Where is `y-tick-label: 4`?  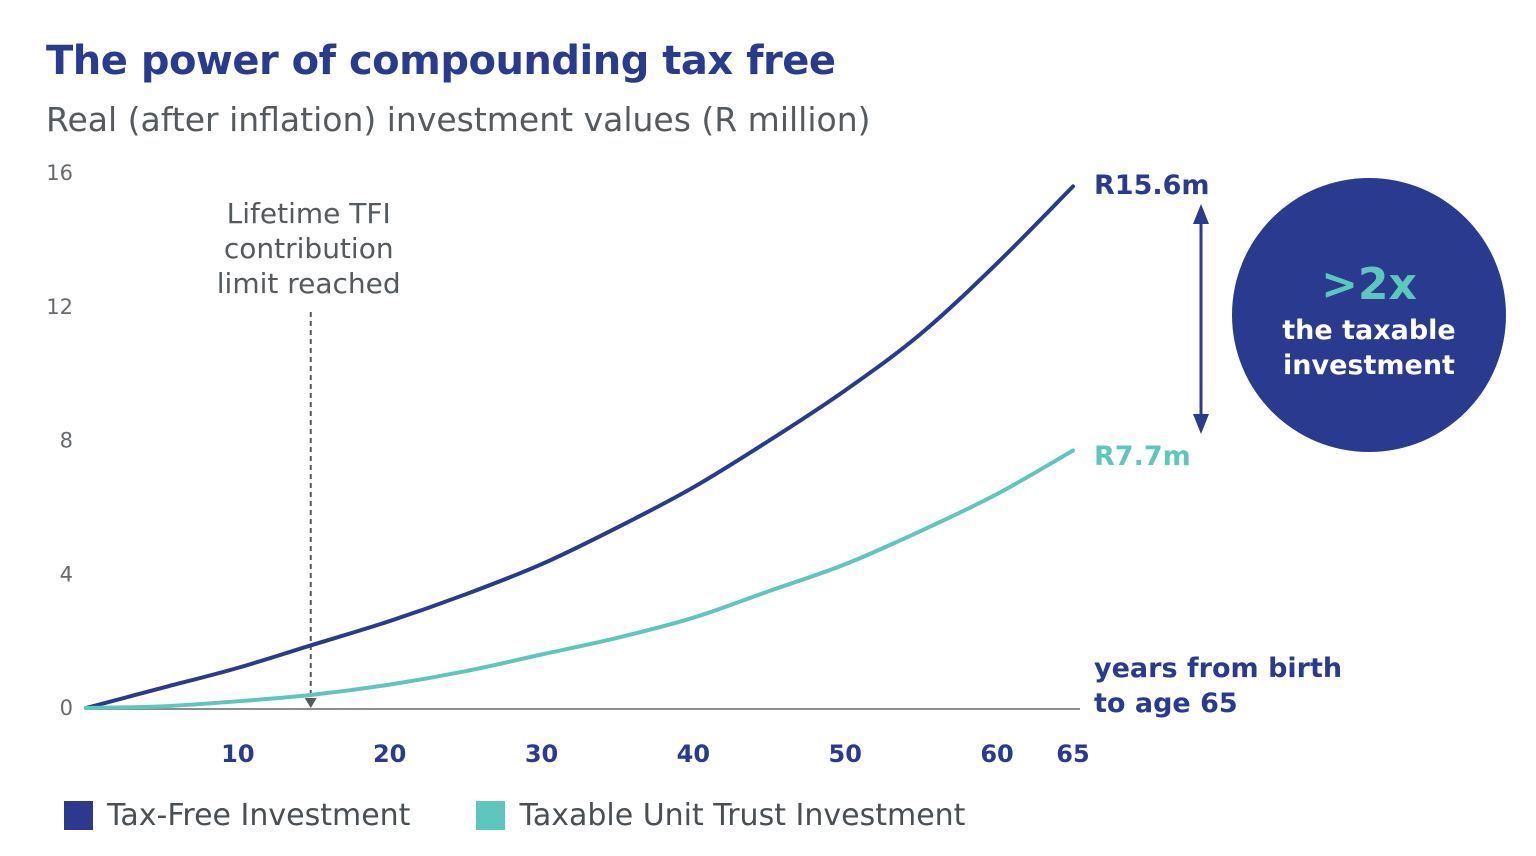
y-tick-label: 4 is located at coordinates (66, 574).